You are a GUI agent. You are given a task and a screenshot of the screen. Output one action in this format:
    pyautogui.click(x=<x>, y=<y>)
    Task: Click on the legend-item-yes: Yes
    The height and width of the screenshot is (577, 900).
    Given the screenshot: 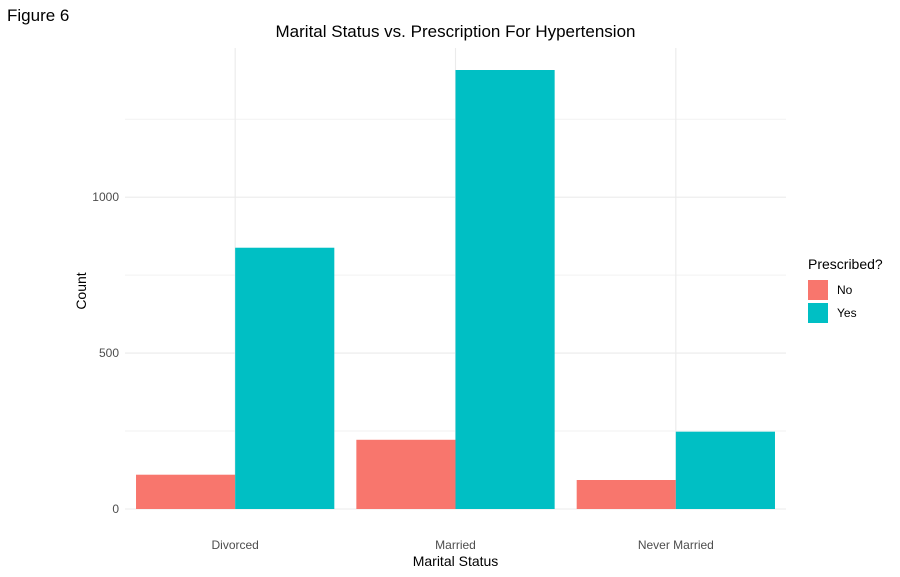 What is the action you would take?
    pyautogui.click(x=845, y=312)
    